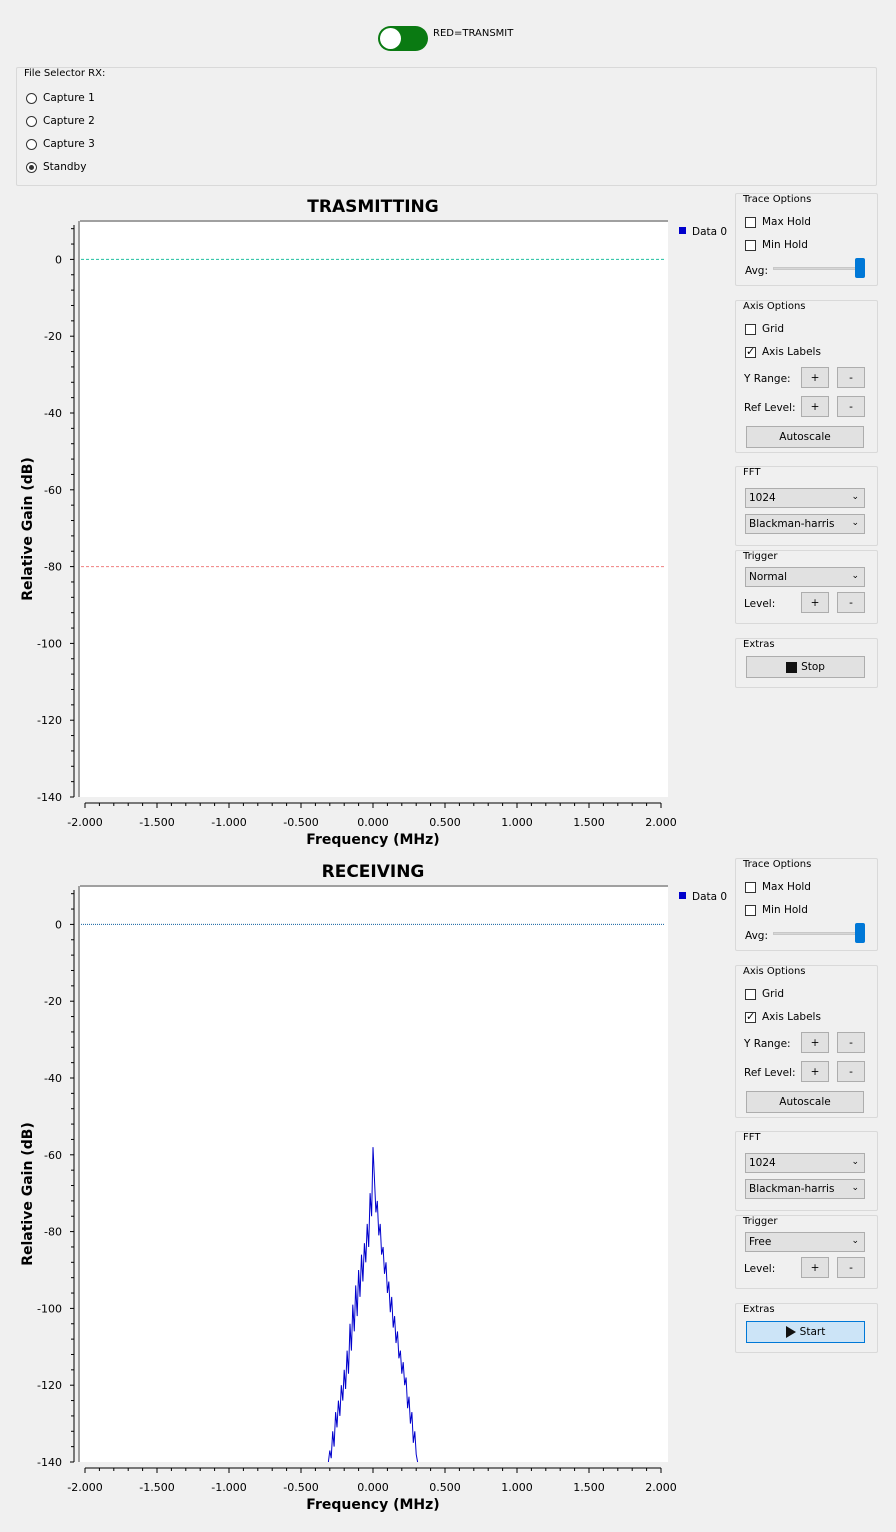 This screenshot has width=896, height=1532. What do you see at coordinates (752, 1137) in the screenshot?
I see `fft-title: FFT` at bounding box center [752, 1137].